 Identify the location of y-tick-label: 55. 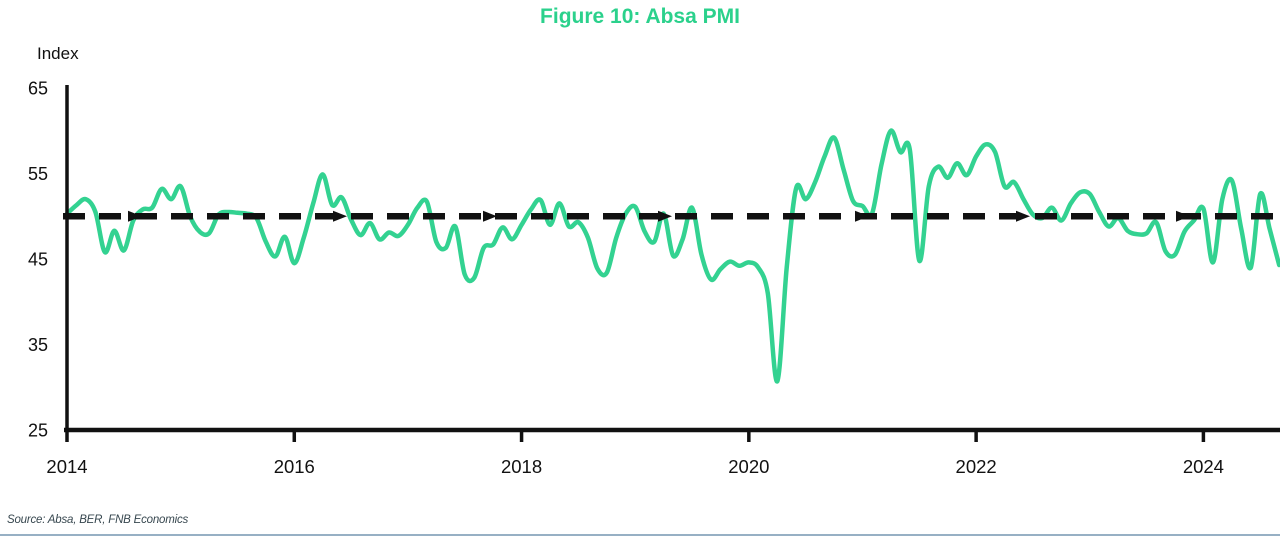
(38, 174).